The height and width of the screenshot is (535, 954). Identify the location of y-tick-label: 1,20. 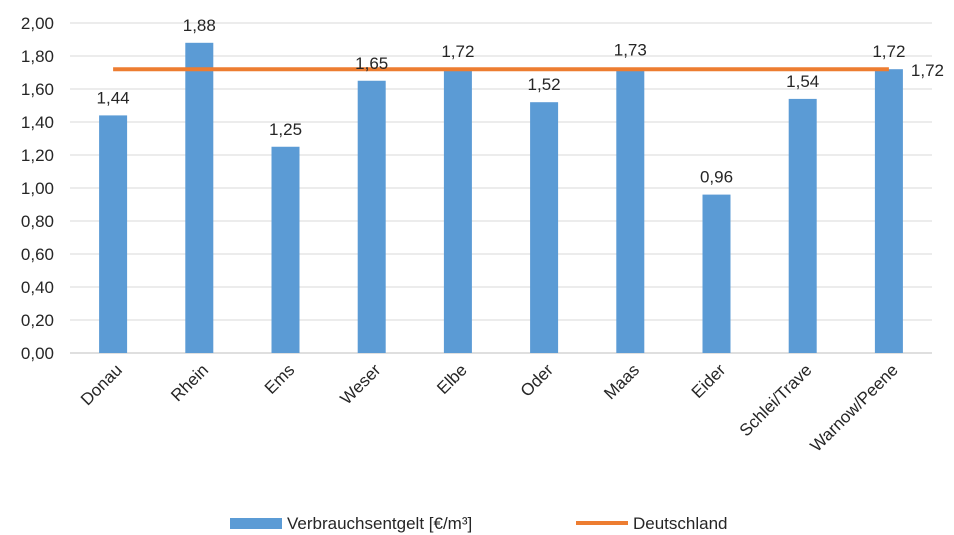
(37, 155).